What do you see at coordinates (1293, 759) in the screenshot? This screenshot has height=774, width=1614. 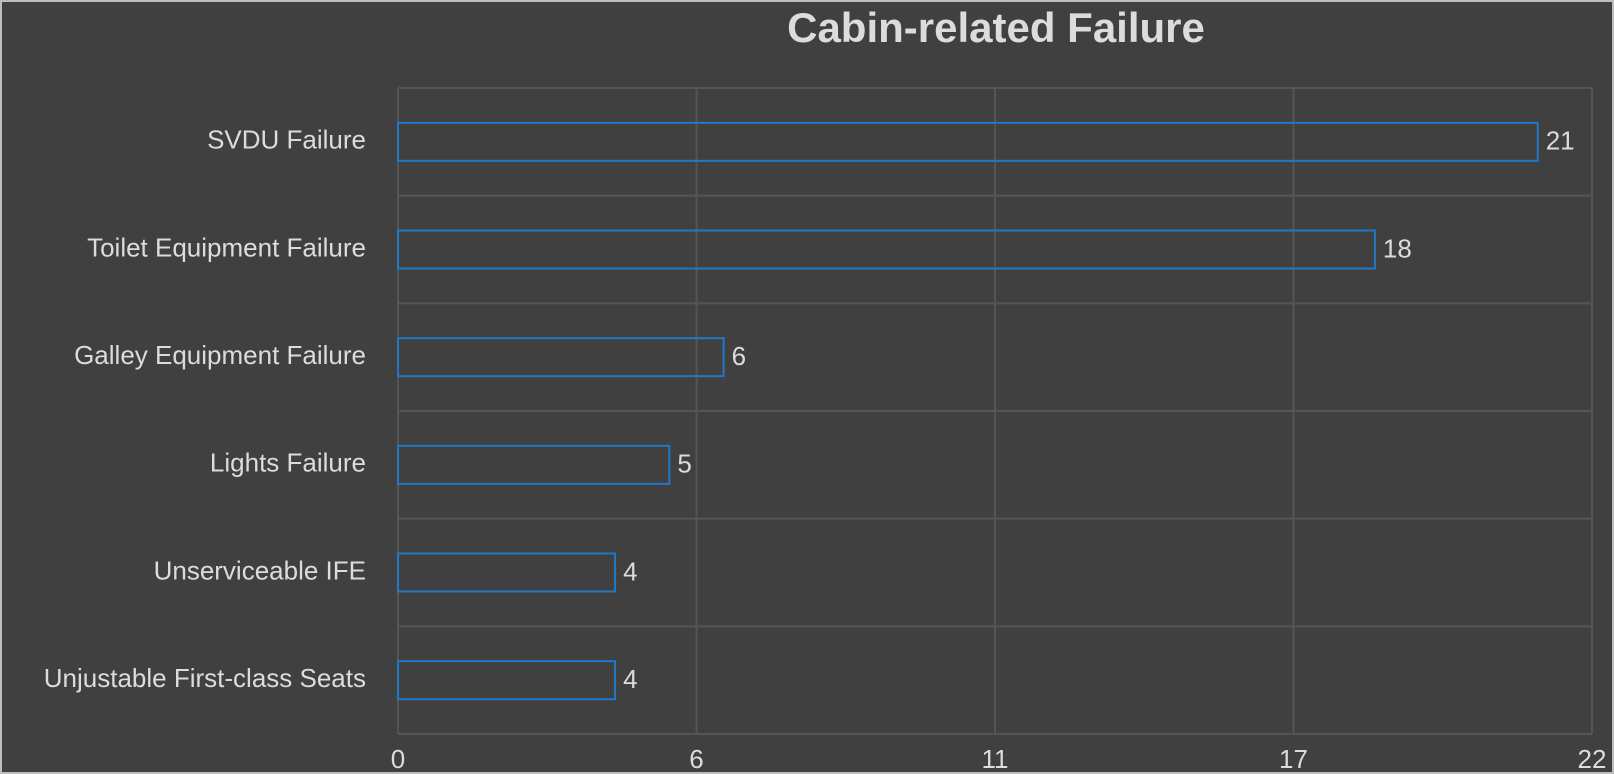 I see `x-tick-label: 17` at bounding box center [1293, 759].